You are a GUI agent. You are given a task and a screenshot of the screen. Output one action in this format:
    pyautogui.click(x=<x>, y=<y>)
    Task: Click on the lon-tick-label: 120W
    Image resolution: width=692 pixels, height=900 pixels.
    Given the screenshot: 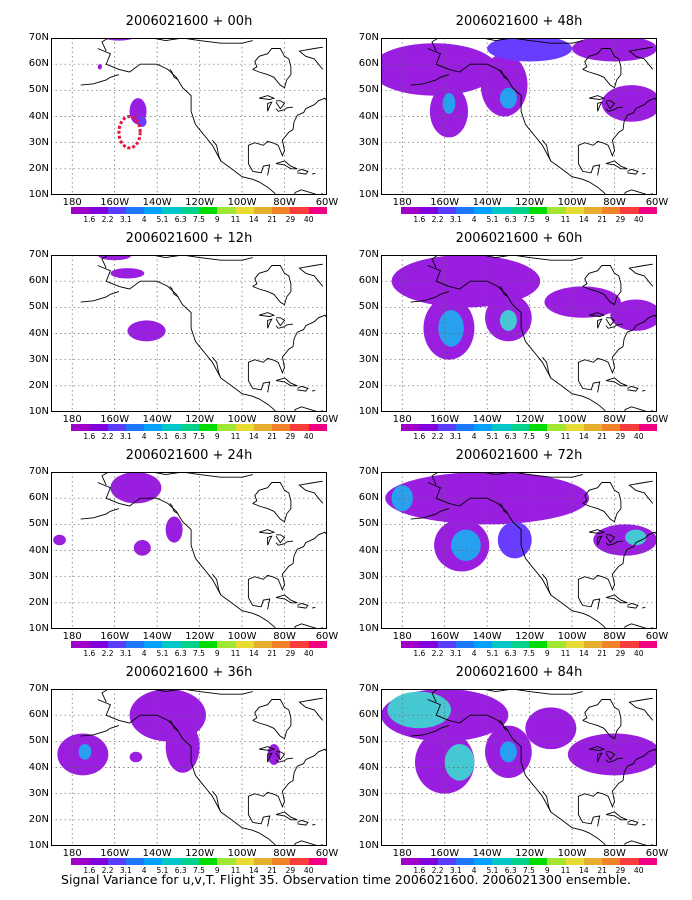 What is the action you would take?
    pyautogui.click(x=200, y=419)
    